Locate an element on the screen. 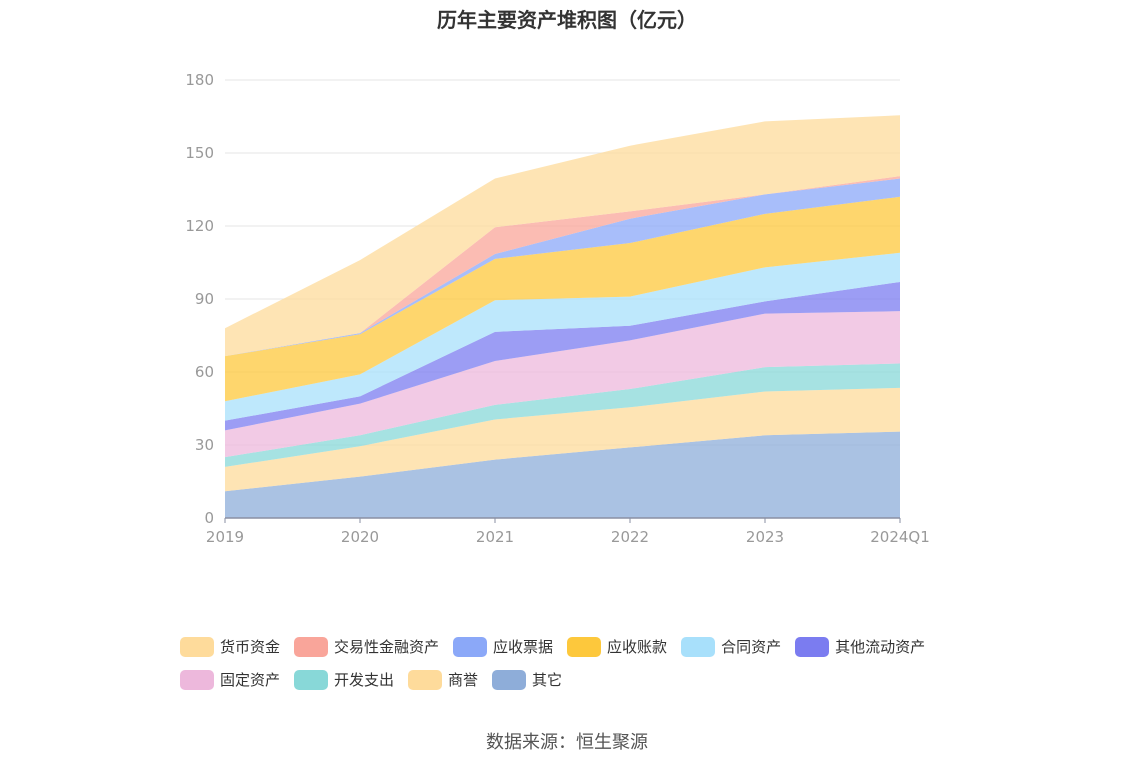  y-tick-label: 60 is located at coordinates (204, 372).